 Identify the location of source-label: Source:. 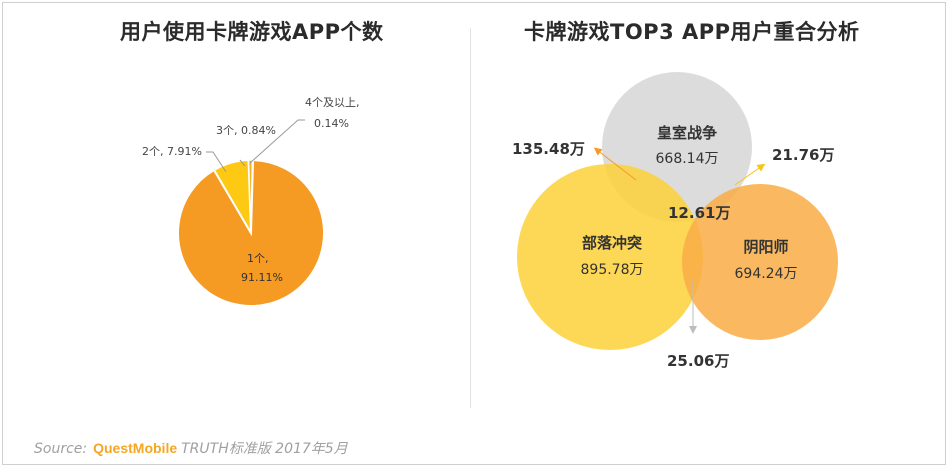
(61, 449).